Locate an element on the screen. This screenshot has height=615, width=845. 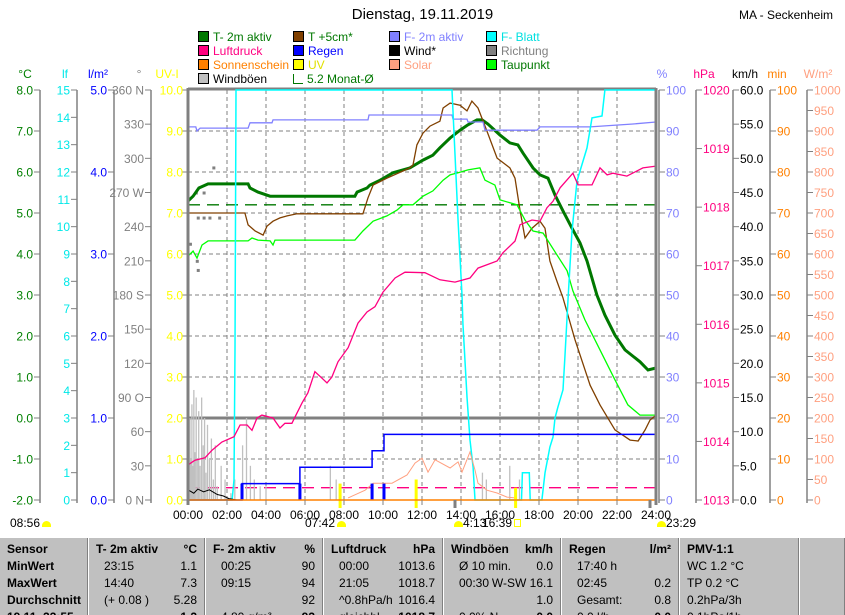
table-cell: 0.8 is located at coordinates (662, 600).